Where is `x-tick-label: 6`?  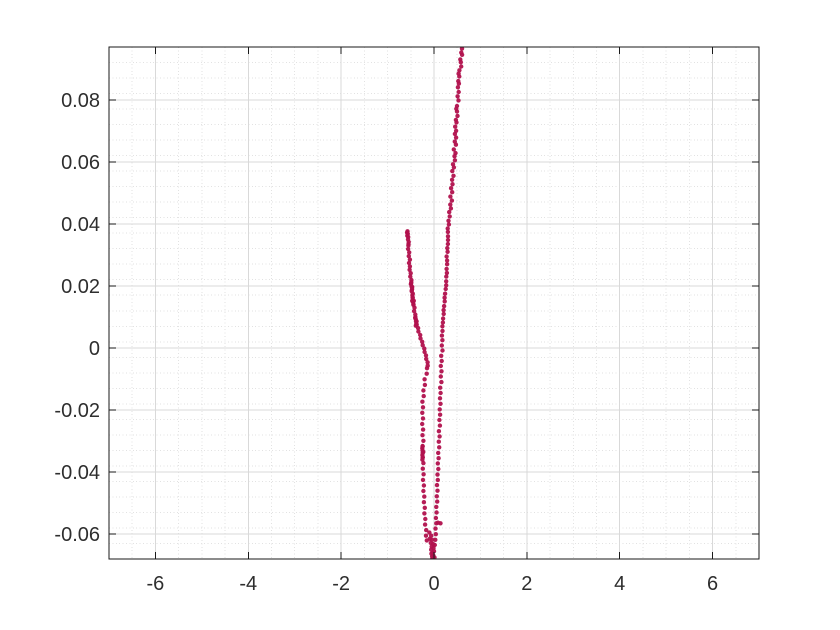
x-tick-label: 6 is located at coordinates (712, 584).